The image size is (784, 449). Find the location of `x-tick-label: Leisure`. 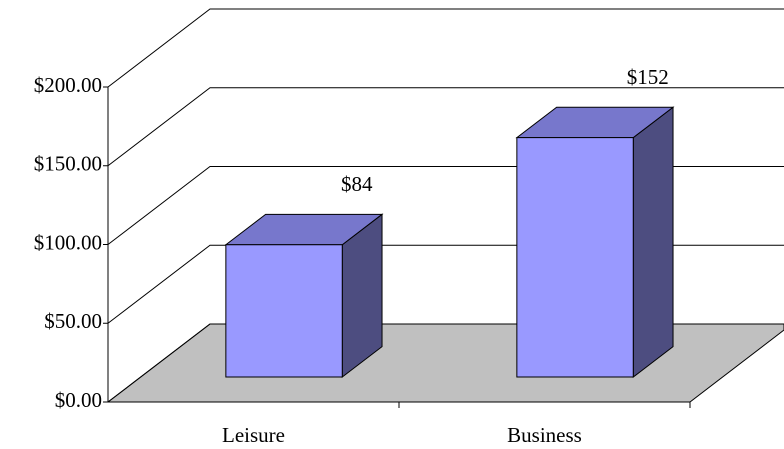

x-tick-label: Leisure is located at coordinates (253, 435).